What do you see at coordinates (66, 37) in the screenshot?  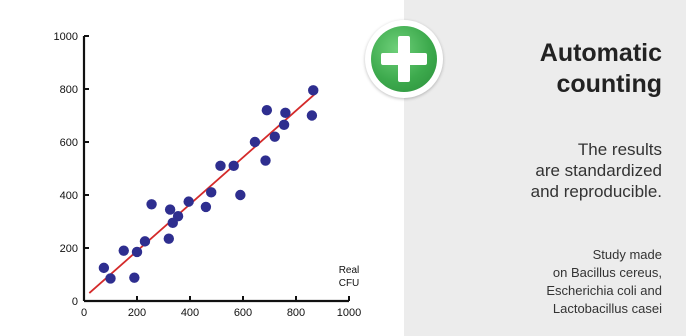 I see `y-tick-label: 1000` at bounding box center [66, 37].